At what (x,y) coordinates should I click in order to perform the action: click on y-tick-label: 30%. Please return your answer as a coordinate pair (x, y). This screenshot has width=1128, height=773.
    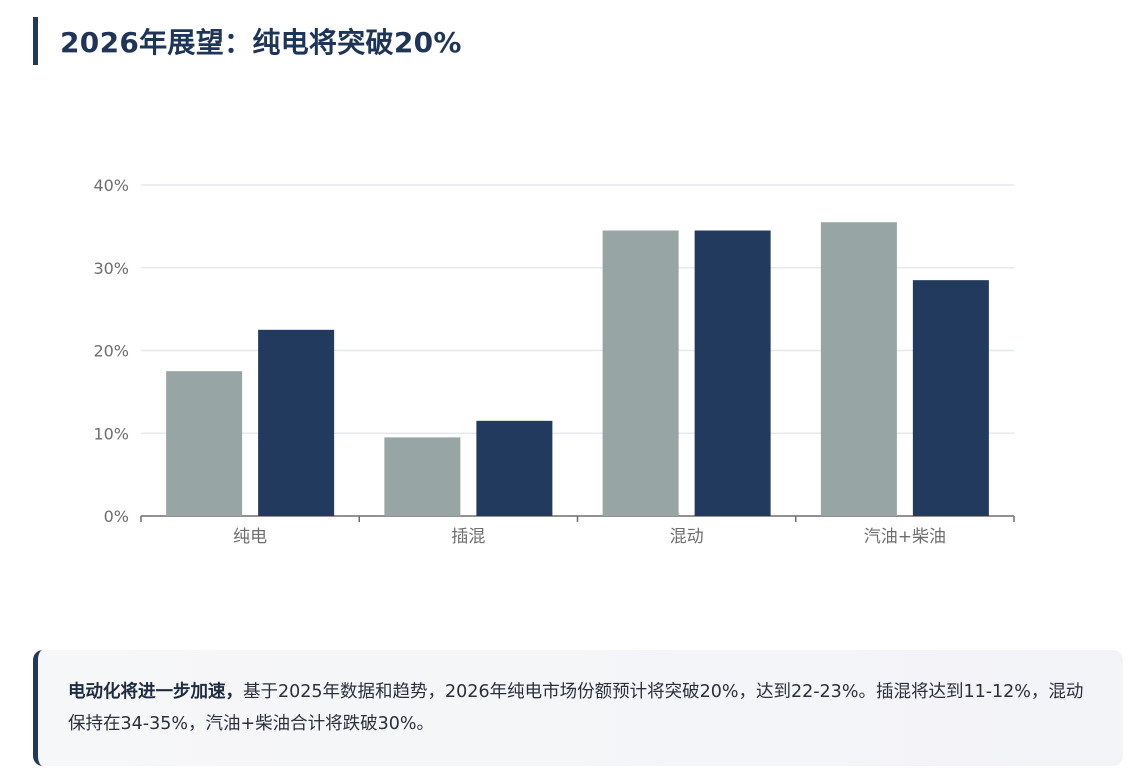
    Looking at the image, I should click on (111, 268).